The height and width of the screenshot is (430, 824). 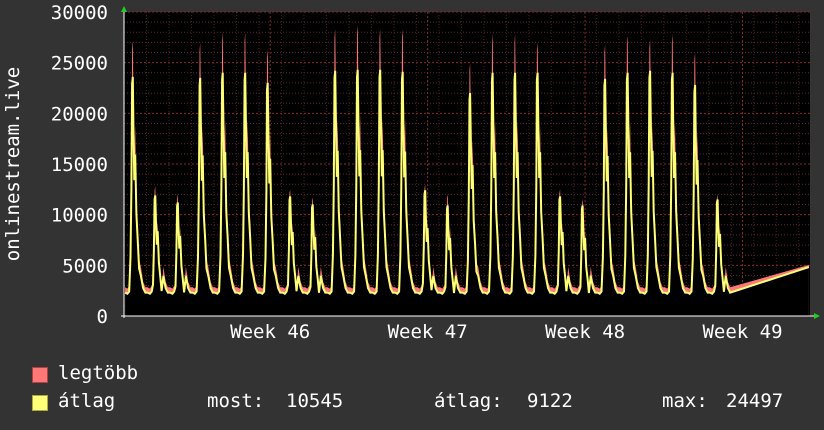 I want to click on x-tick-label: Week 49, so click(x=742, y=332).